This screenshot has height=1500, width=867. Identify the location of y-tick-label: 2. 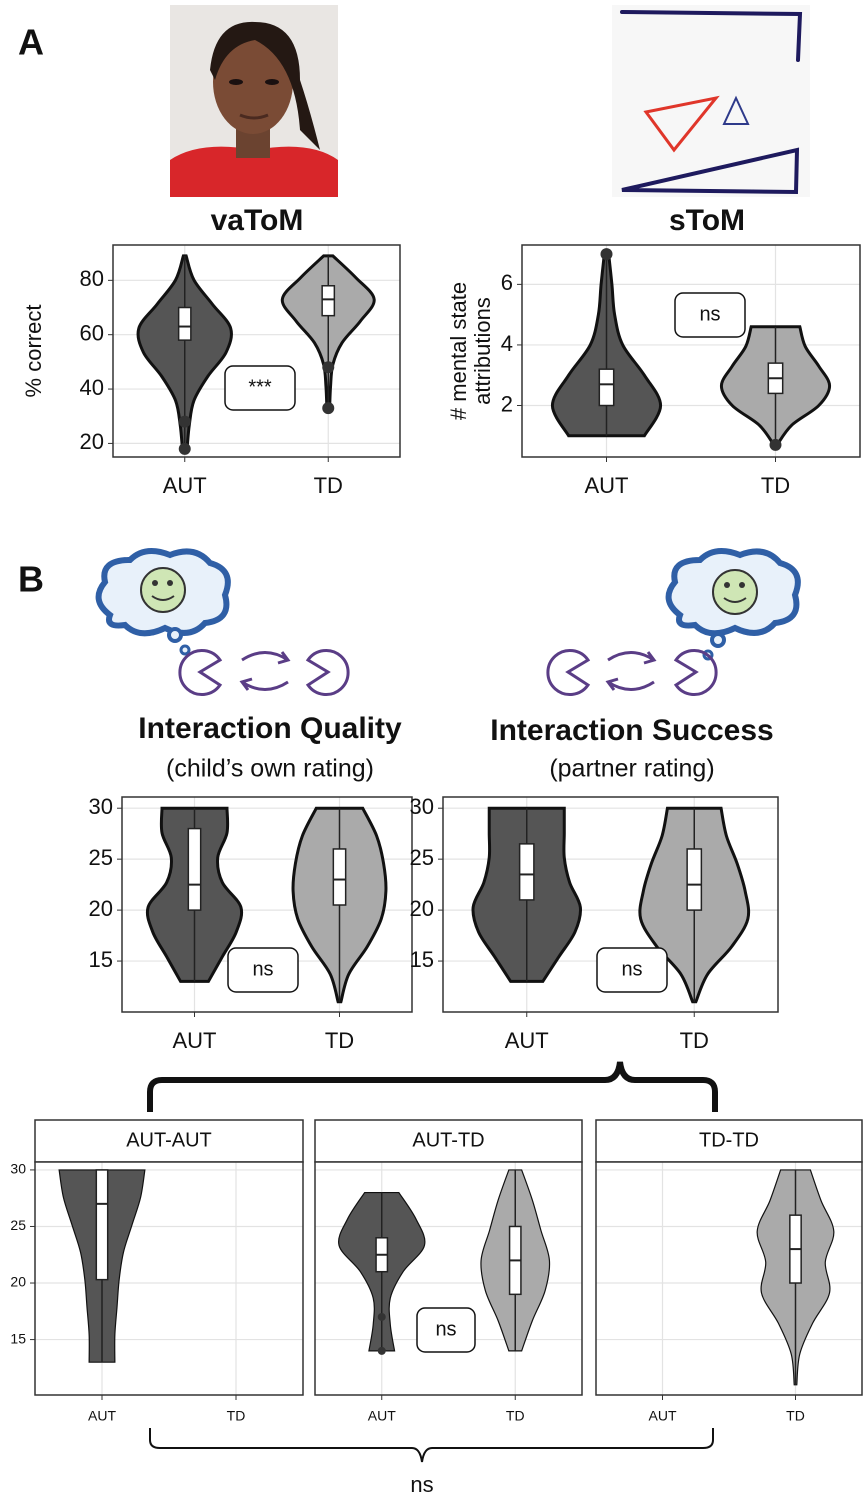
(507, 403).